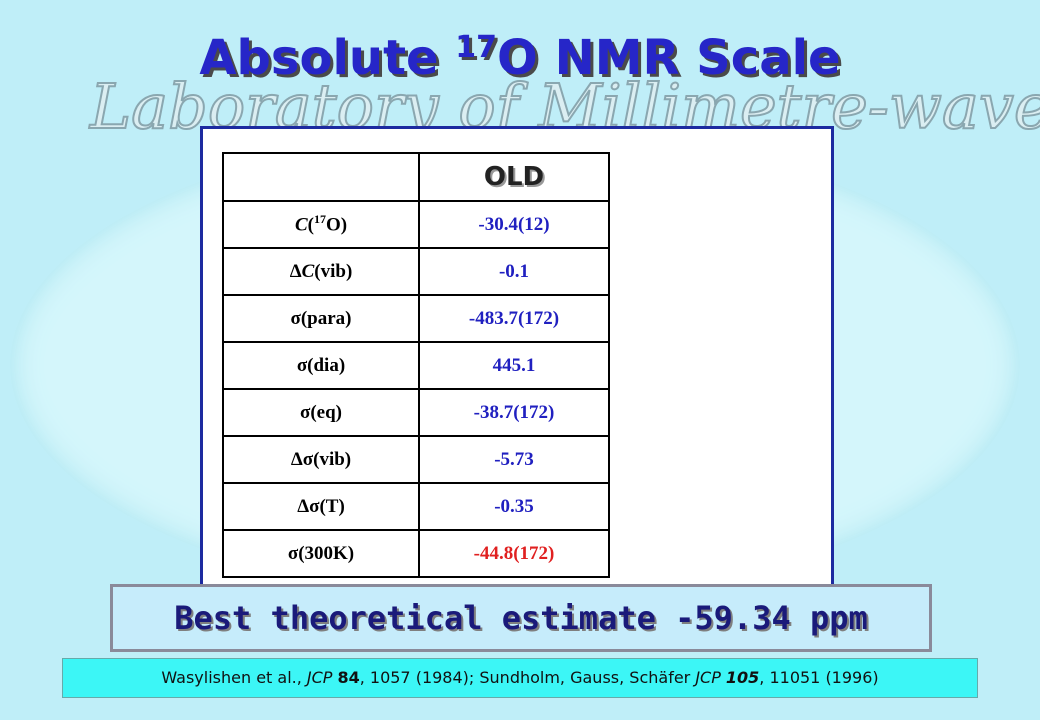  I want to click on row-label: σ(dia), so click(321, 365).